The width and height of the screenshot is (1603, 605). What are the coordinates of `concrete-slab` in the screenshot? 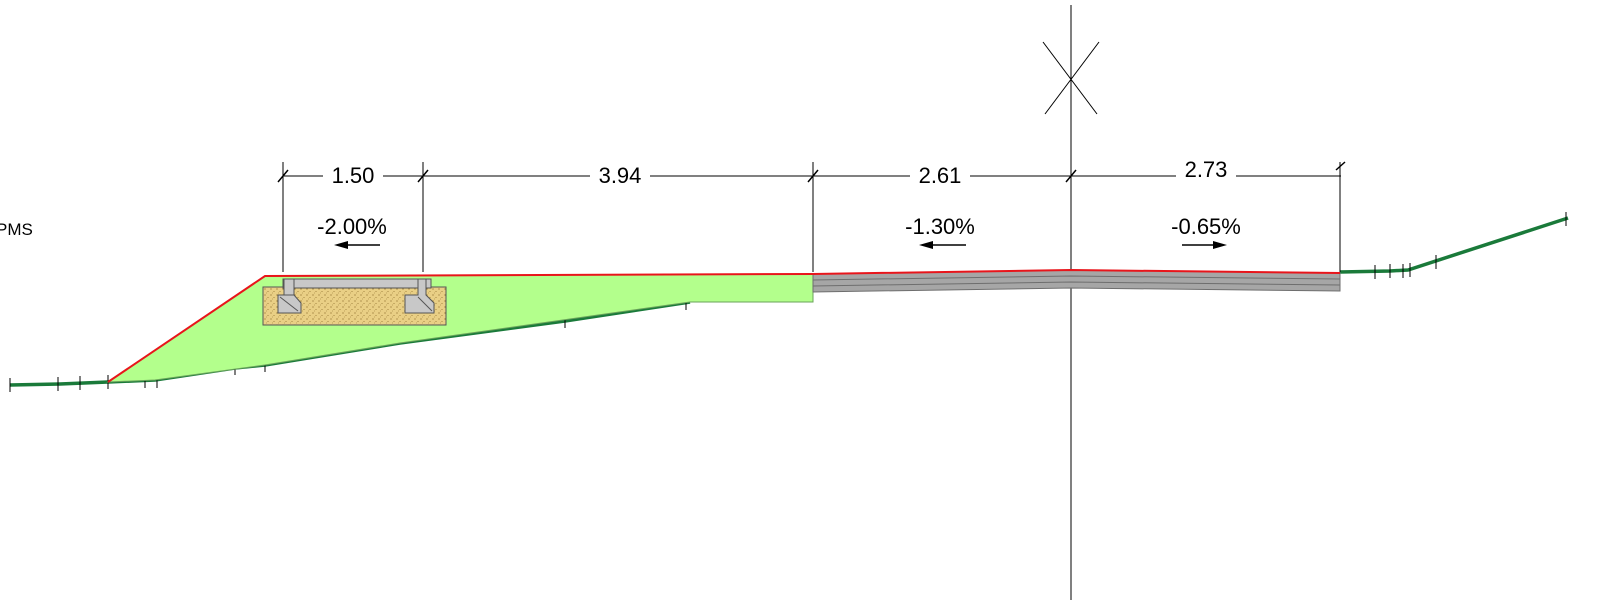 It's located at (357, 283).